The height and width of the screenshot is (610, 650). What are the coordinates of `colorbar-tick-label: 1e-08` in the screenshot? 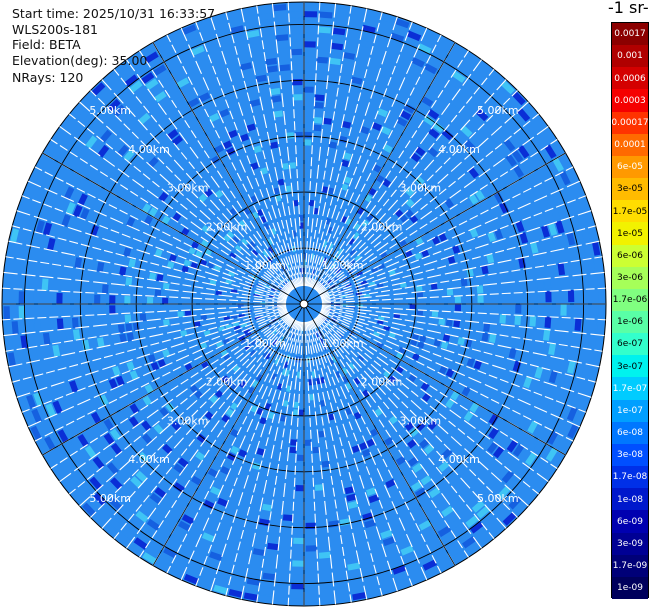 It's located at (630, 499).